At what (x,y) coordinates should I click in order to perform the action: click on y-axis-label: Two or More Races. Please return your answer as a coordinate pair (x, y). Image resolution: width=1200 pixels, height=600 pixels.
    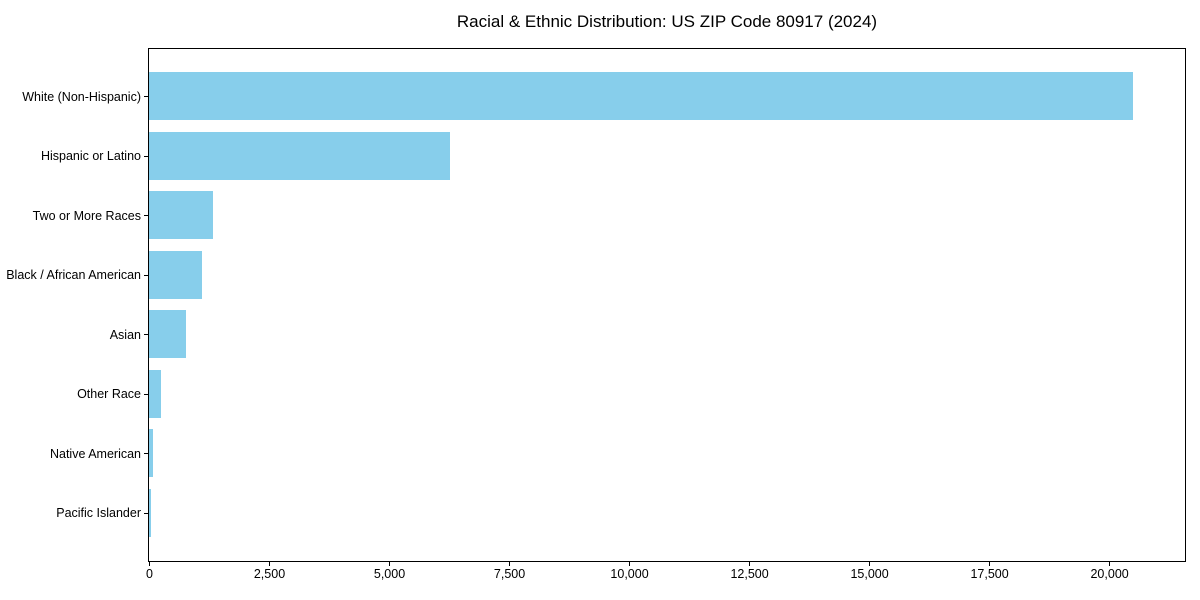
    Looking at the image, I should click on (86, 215).